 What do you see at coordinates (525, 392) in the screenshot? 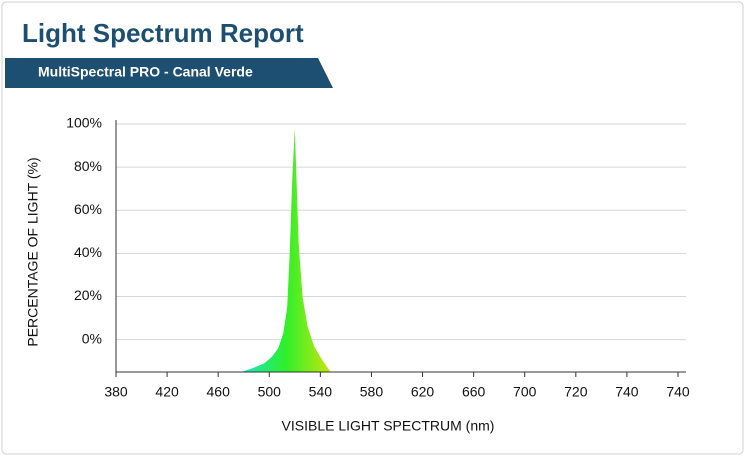
I see `x-tick-label: 700` at bounding box center [525, 392].